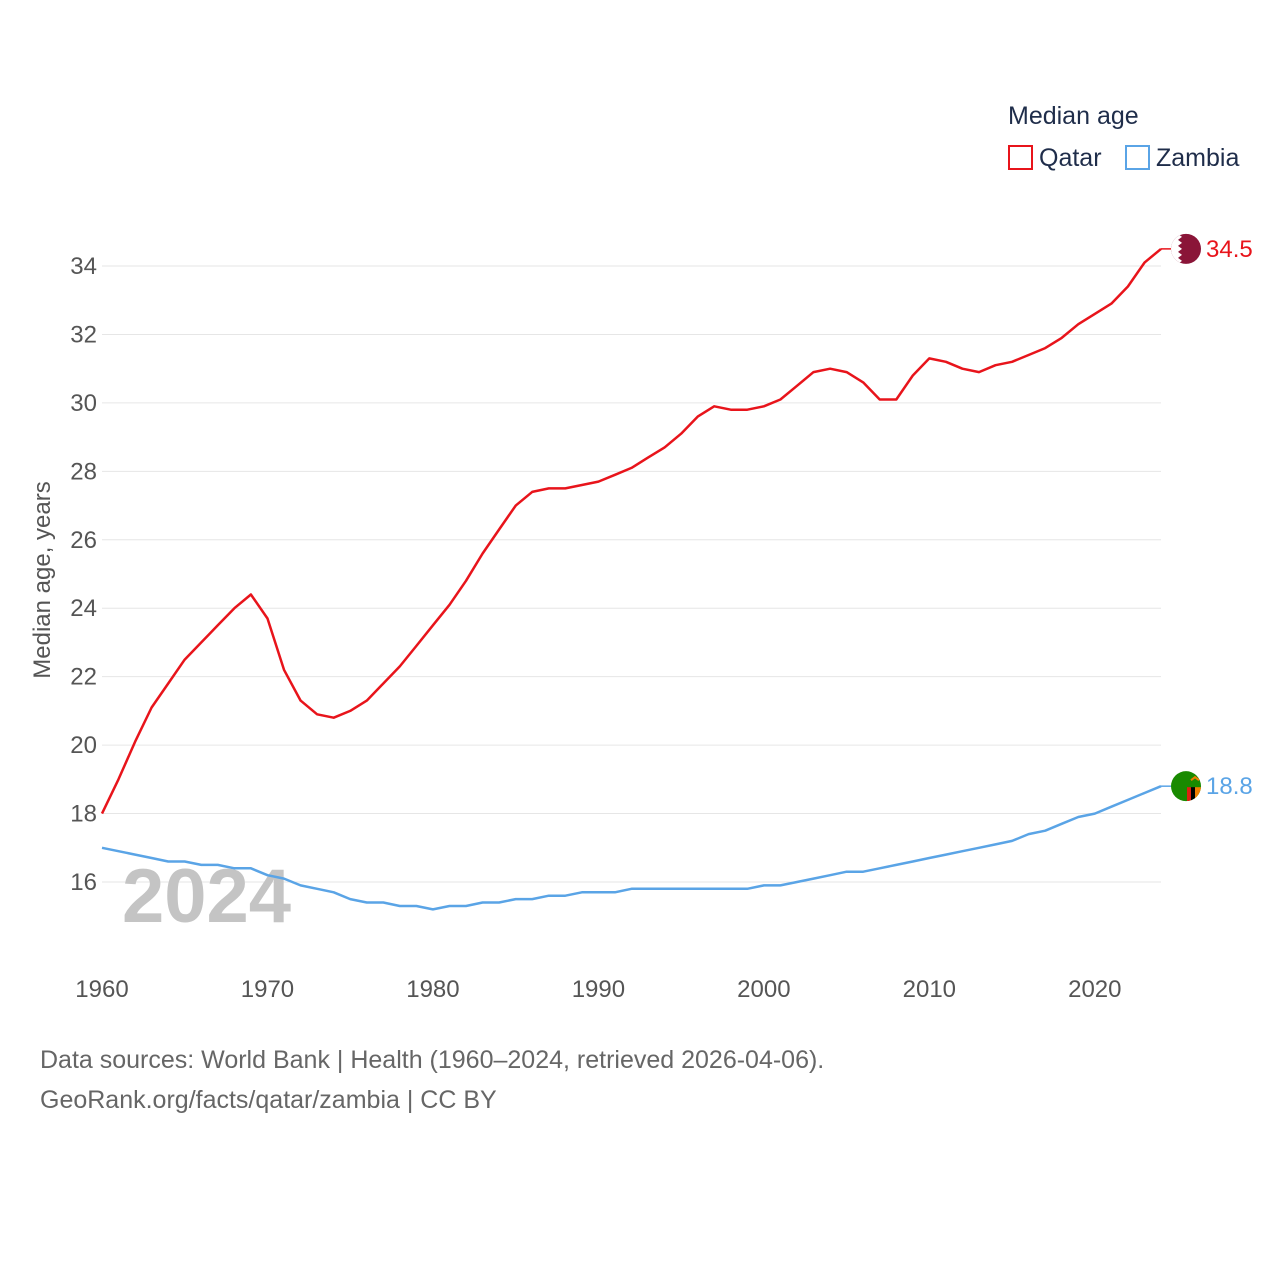 The height and width of the screenshot is (1280, 1280). What do you see at coordinates (1186, 248) in the screenshot?
I see `qatar-flag-icon` at bounding box center [1186, 248].